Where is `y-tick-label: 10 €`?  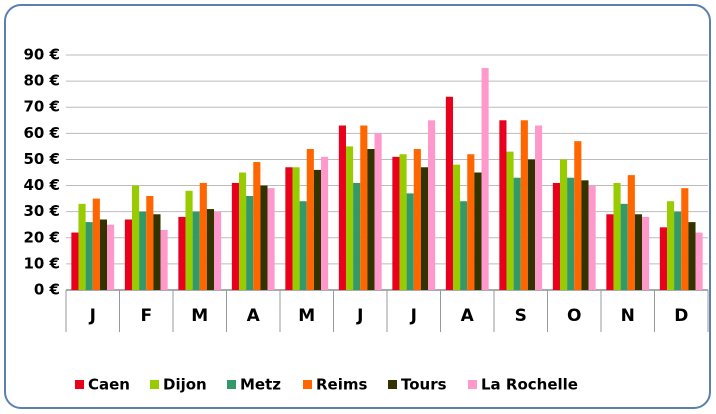 y-tick-label: 10 € is located at coordinates (41, 263).